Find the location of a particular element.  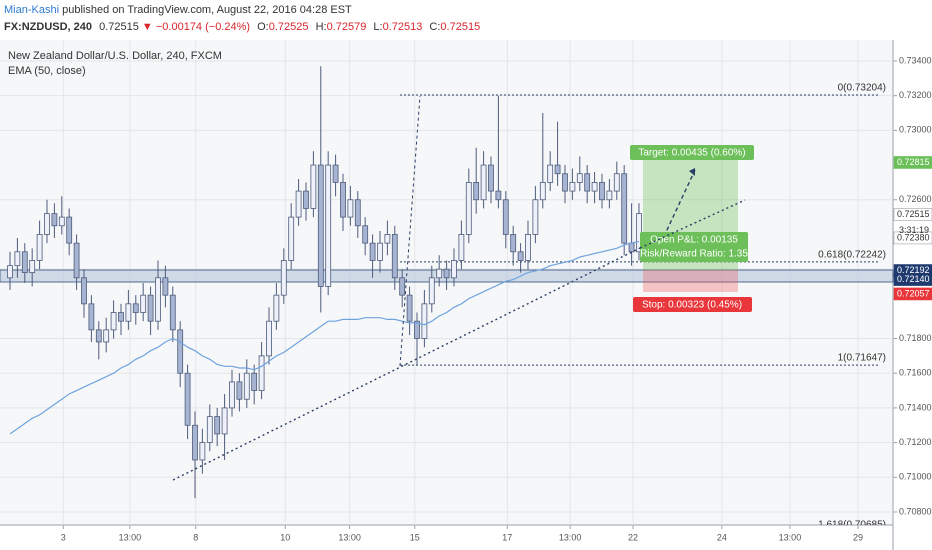

y-tick-label: 0.71200 is located at coordinates (915, 442).